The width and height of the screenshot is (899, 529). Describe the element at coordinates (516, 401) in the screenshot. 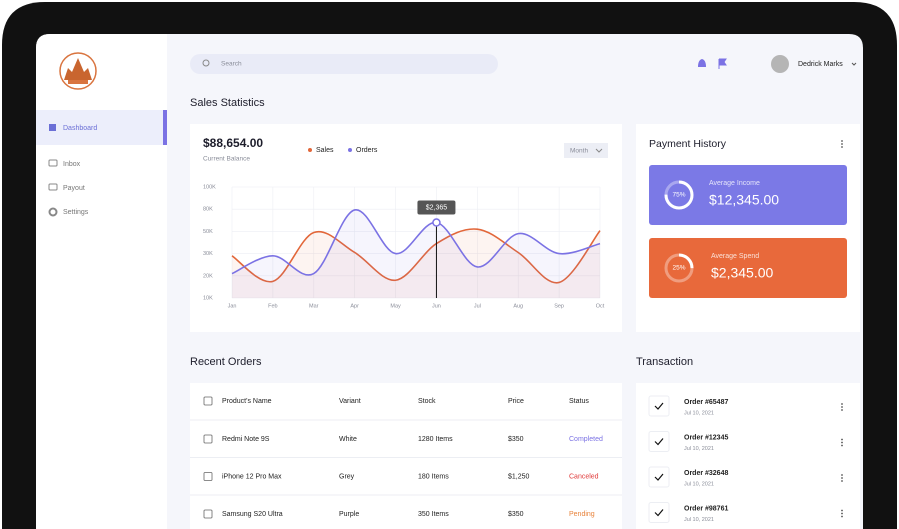

I see `column-header: Price` at that location.